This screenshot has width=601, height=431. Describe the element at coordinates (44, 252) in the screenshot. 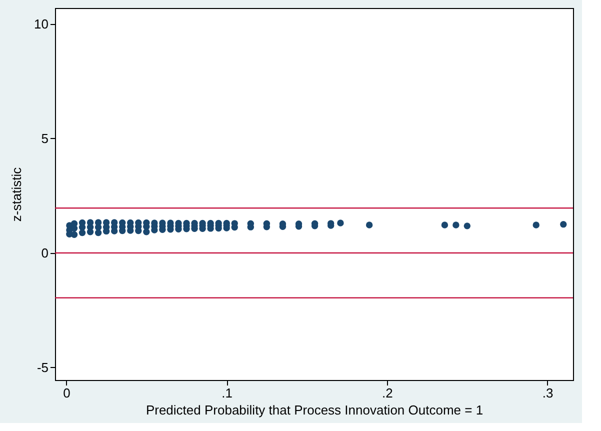

I see `y-tick-label: 0` at that location.